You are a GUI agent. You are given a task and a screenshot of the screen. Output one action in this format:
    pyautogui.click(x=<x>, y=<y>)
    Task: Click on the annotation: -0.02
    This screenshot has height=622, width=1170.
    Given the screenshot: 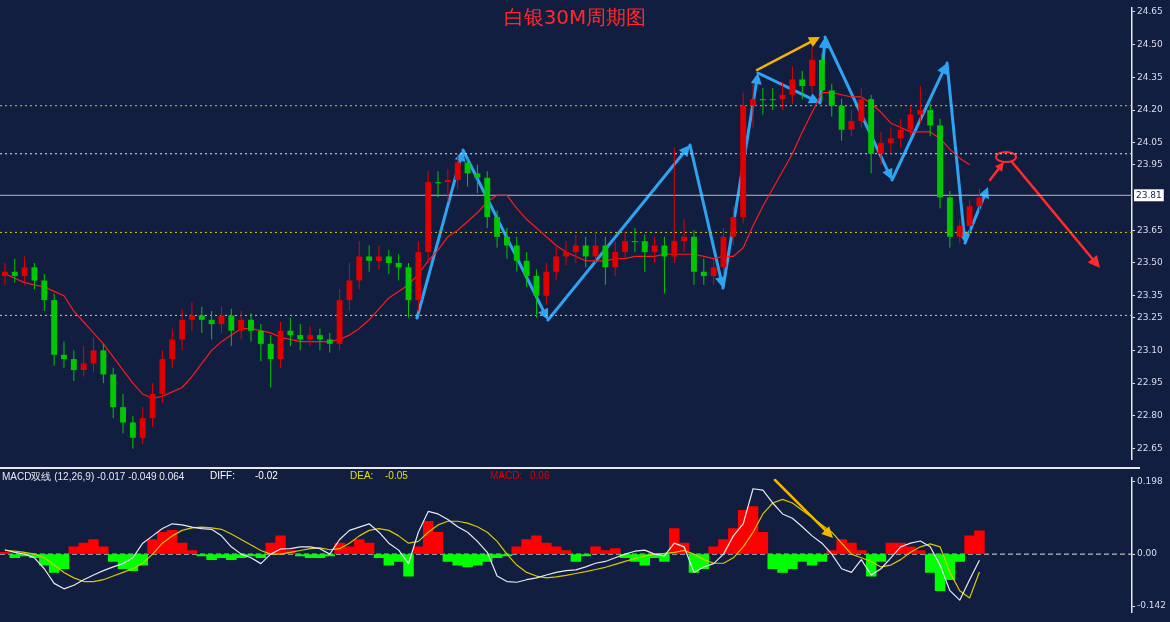 What is the action you would take?
    pyautogui.click(x=266, y=475)
    